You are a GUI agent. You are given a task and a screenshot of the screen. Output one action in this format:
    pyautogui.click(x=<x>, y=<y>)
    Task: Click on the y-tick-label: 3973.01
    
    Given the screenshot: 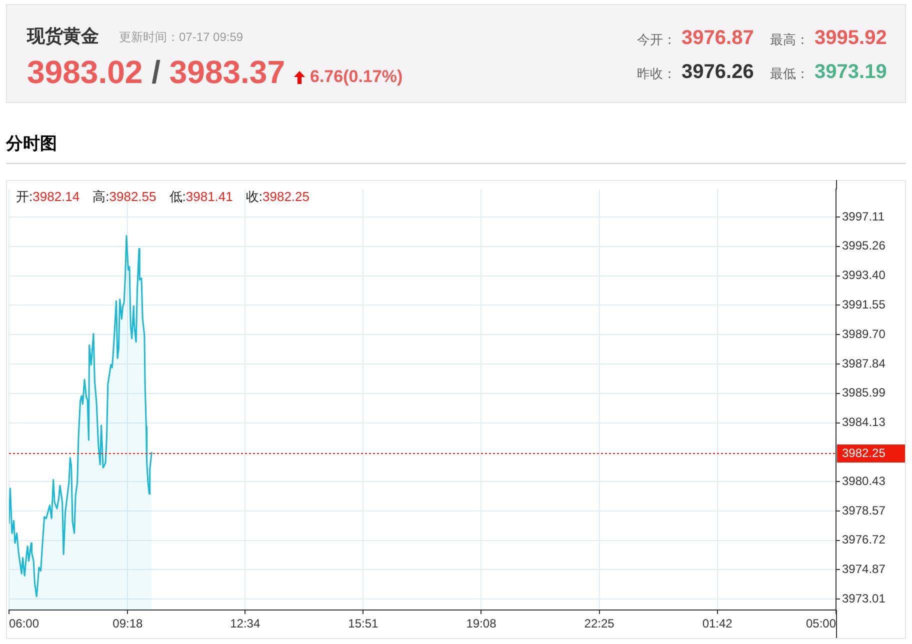 What is the action you would take?
    pyautogui.click(x=864, y=599)
    